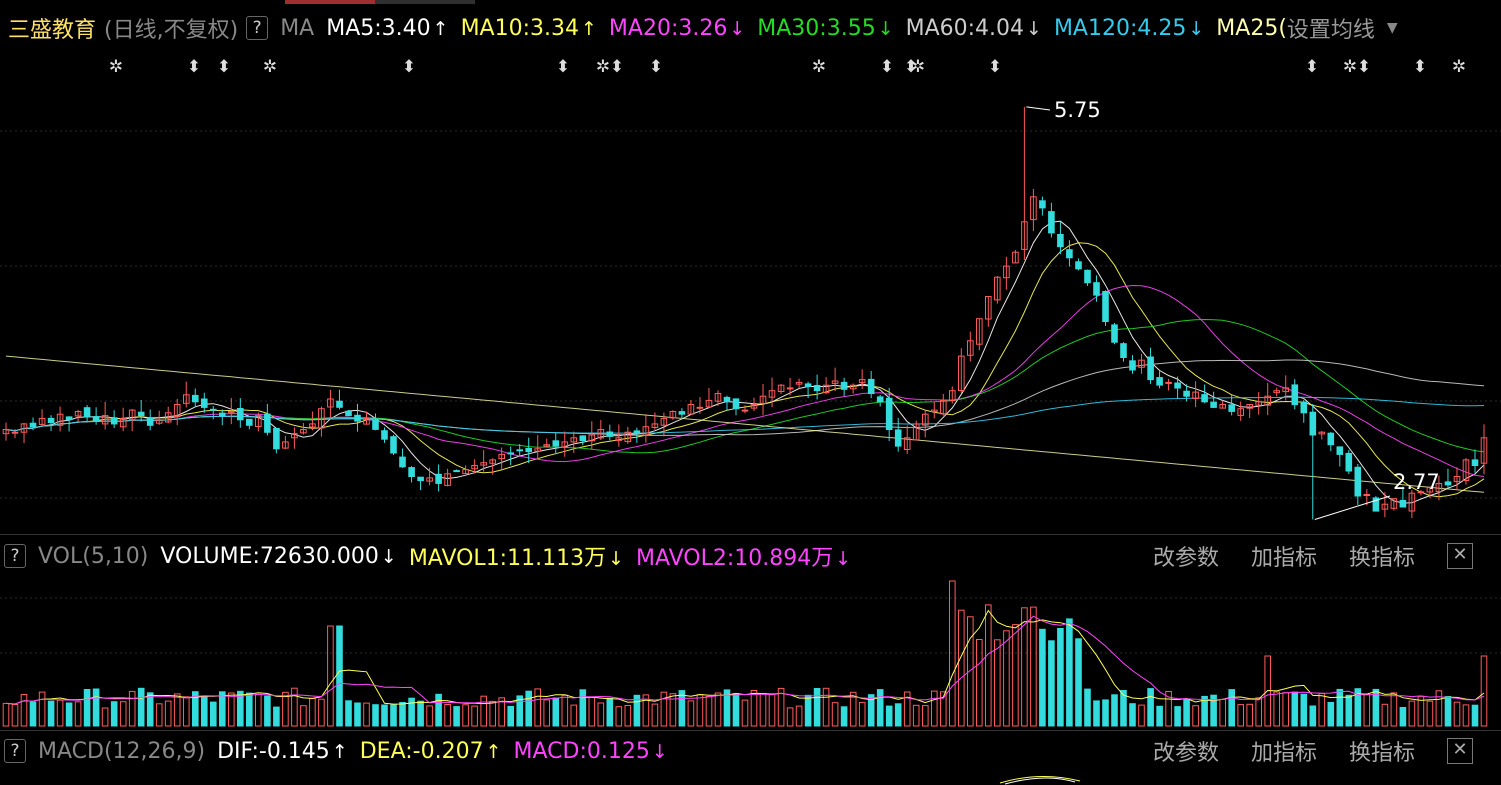 The image size is (1501, 785). I want to click on chevron-down-icon: ▼, so click(1392, 28).